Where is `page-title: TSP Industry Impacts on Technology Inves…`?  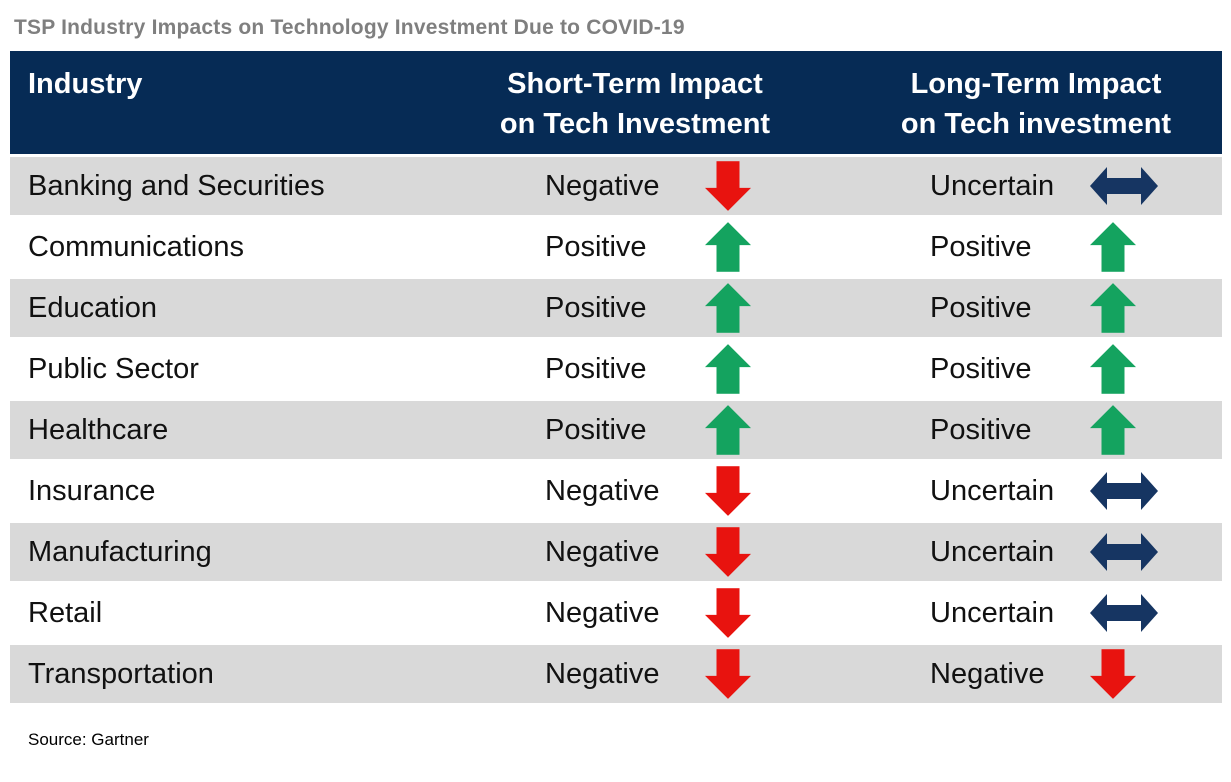
page-title: TSP Industry Impacts on Technology Inves… is located at coordinates (349, 27).